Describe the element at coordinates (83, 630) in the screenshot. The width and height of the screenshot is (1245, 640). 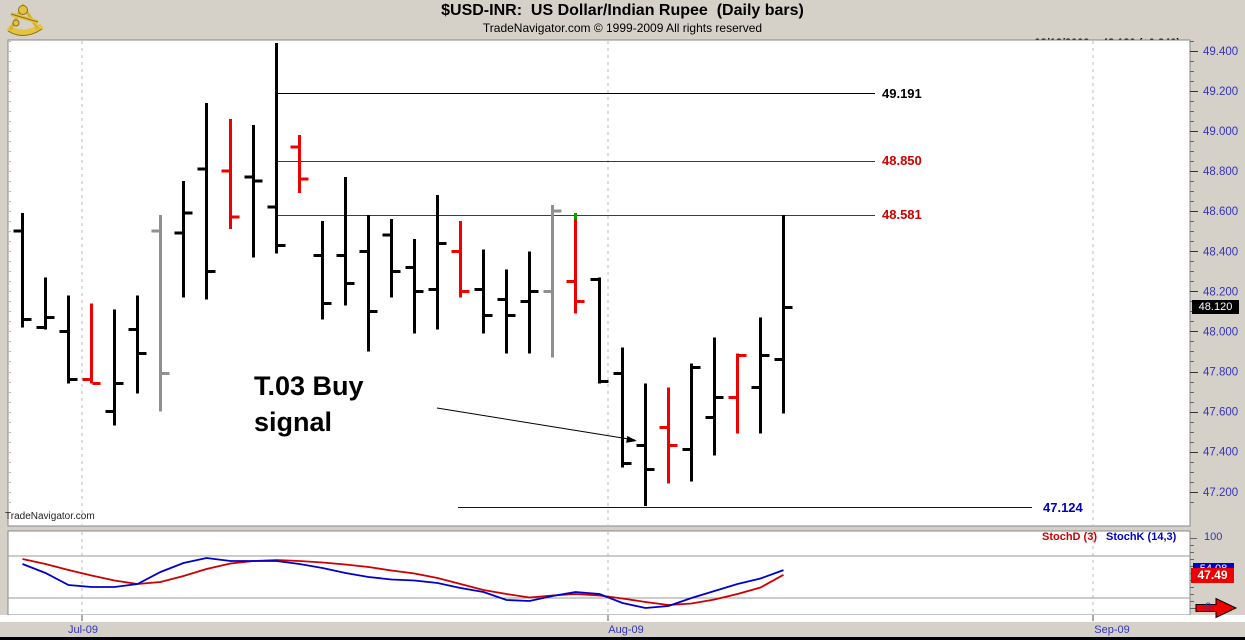
I see `date-label: Jul-09` at that location.